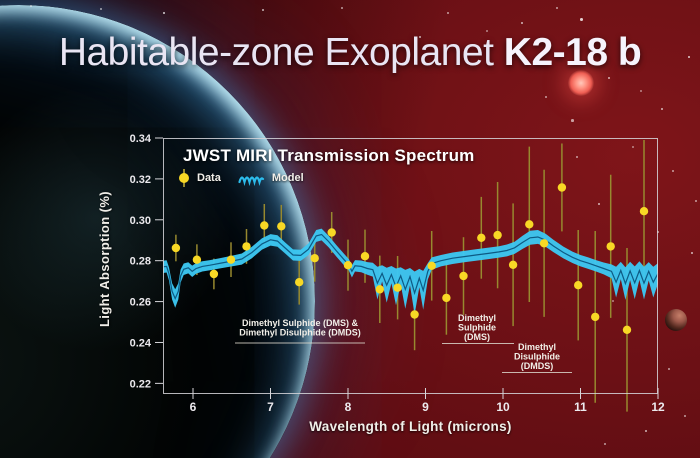 The image size is (700, 458). Describe the element at coordinates (503, 407) in the screenshot. I see `x-tick-label: 10` at that location.